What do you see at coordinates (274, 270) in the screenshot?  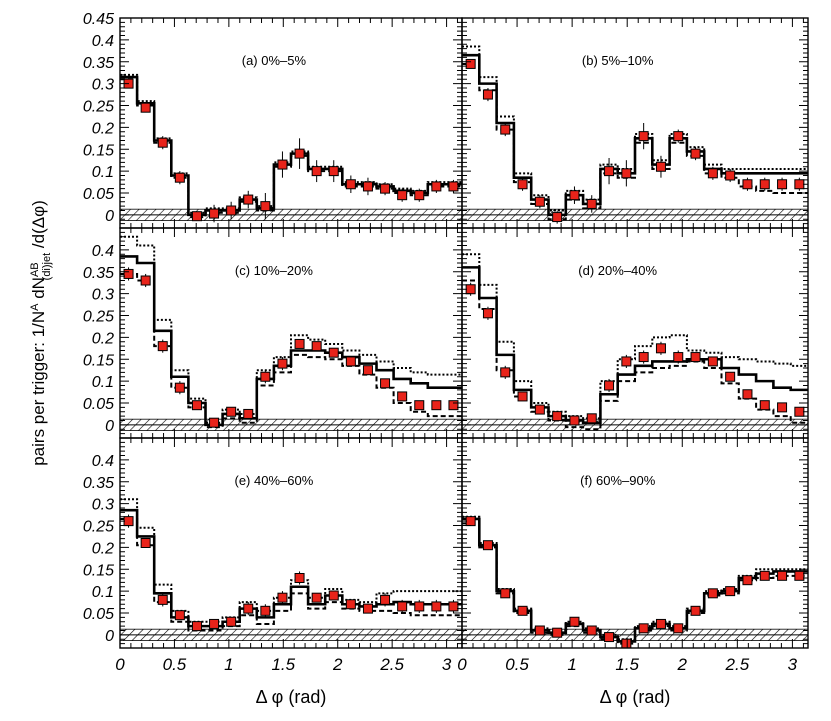 I see `panel-title: (c) 10%–20%` at bounding box center [274, 270].